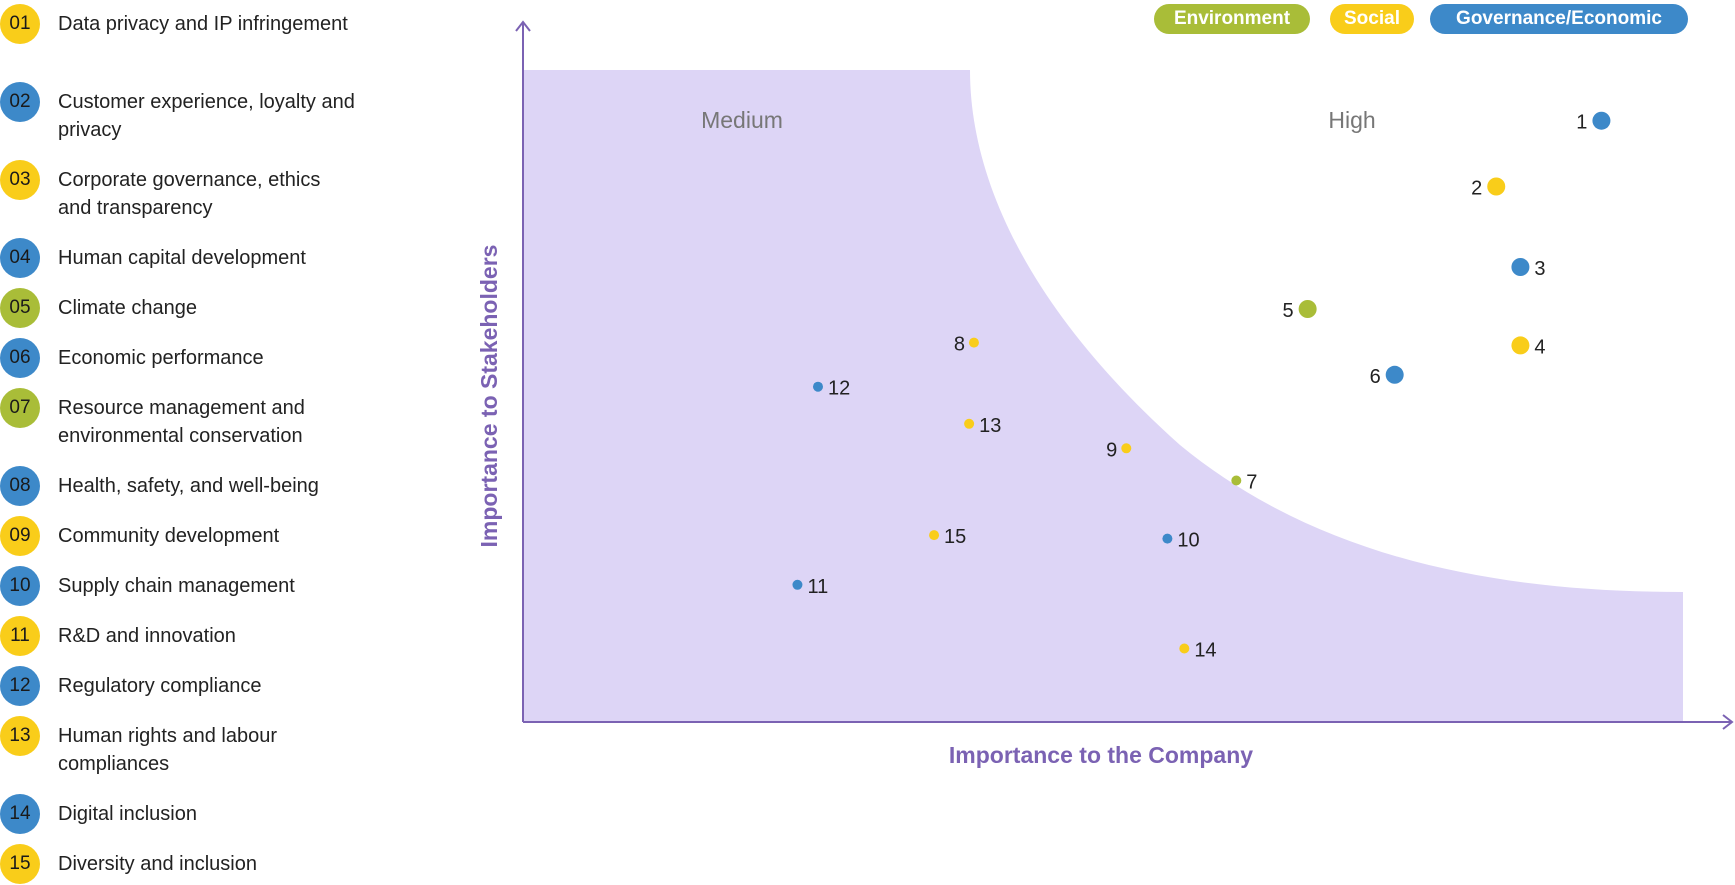 This screenshot has width=1735, height=885. I want to click on topic-item: 15 Diversity and inclusion, so click(179, 864).